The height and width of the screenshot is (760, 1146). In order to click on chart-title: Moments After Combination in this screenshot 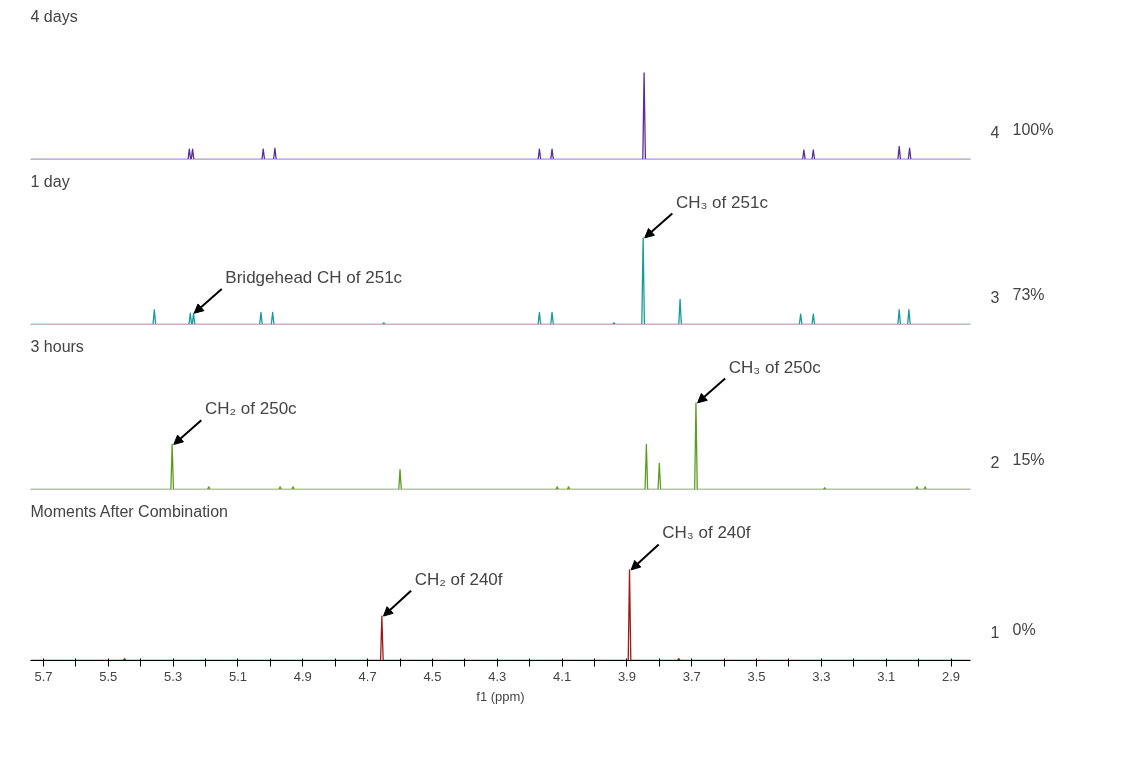, I will do `click(129, 511)`.